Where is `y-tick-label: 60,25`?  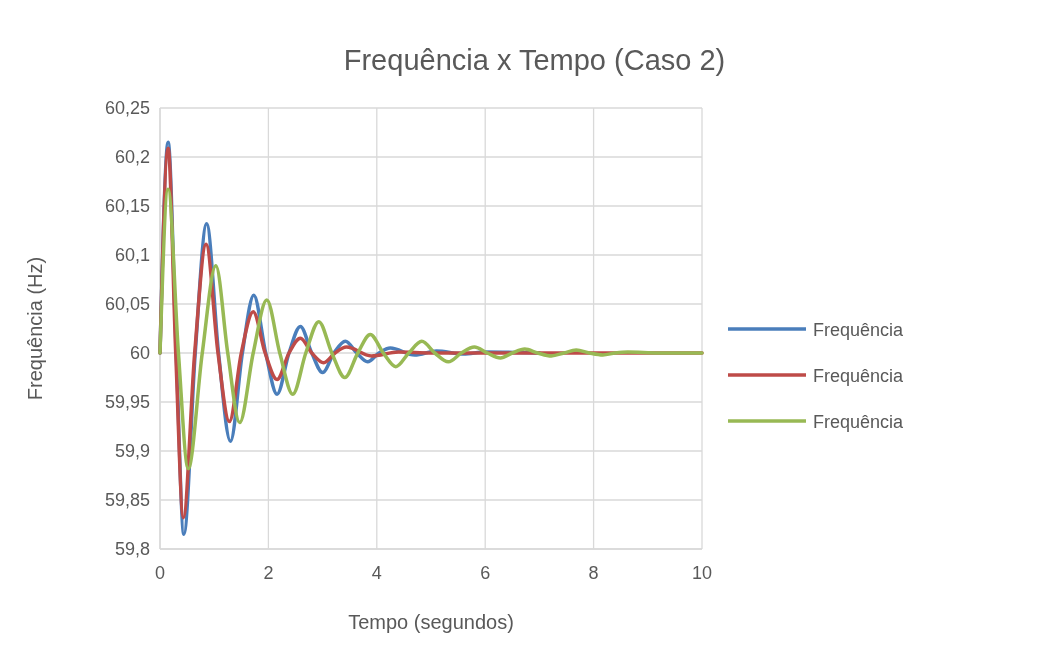 y-tick-label: 60,25 is located at coordinates (127, 108).